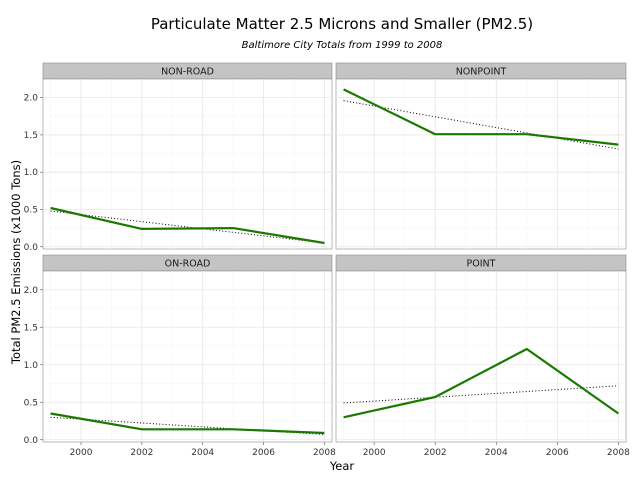 The image size is (640, 480). What do you see at coordinates (187, 72) in the screenshot?
I see `facet-strip-label: NON-ROAD` at bounding box center [187, 72].